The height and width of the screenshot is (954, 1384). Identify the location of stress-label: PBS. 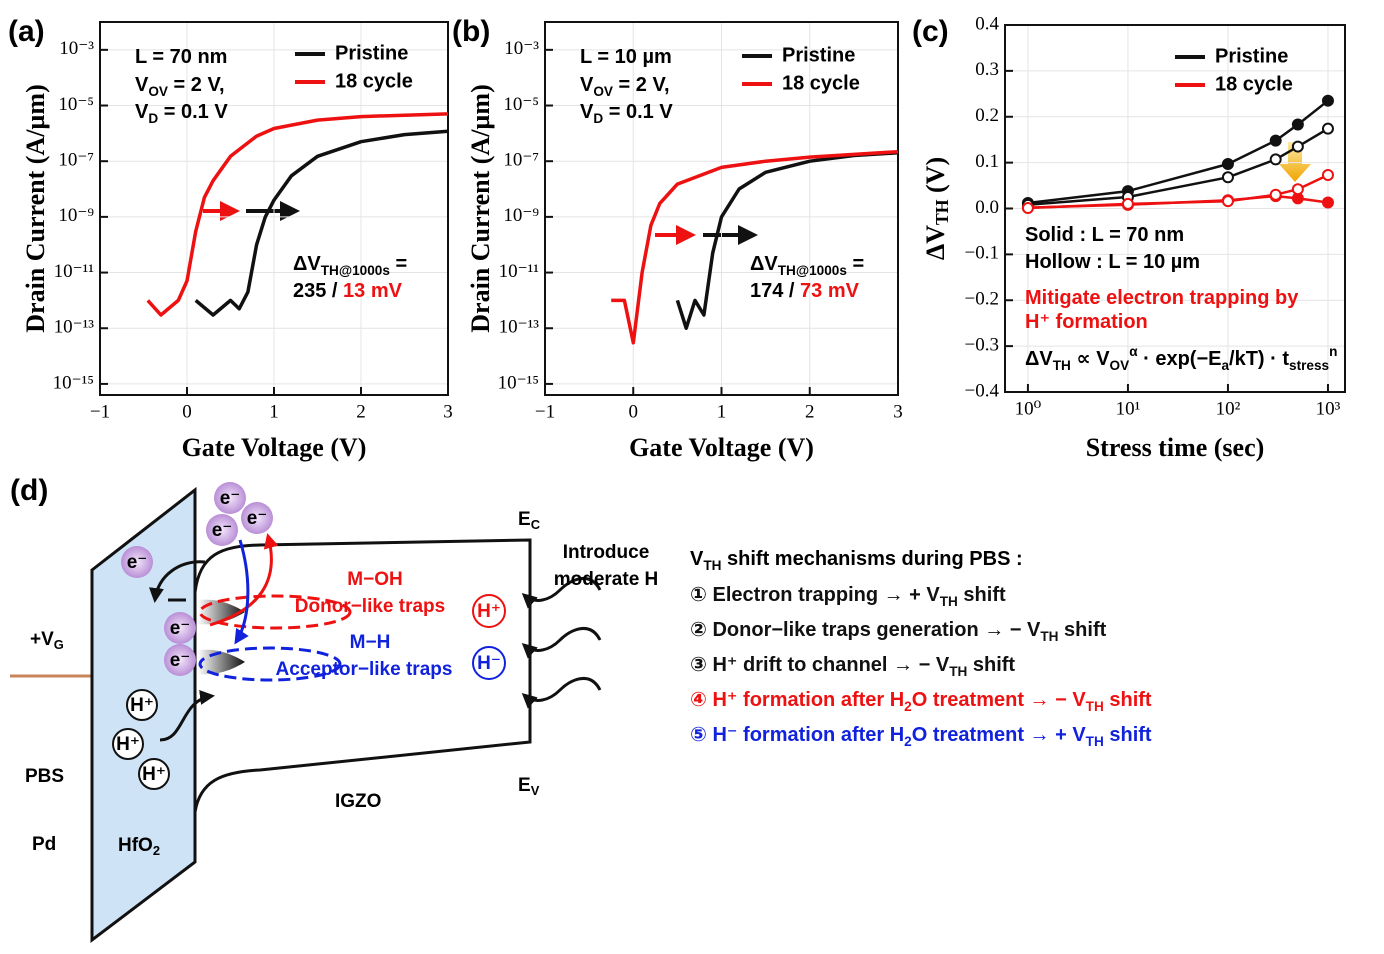
(44, 776).